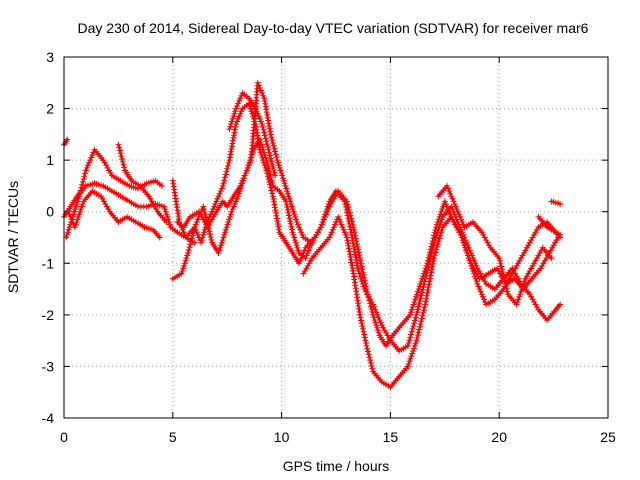 This screenshot has width=640, height=480. Describe the element at coordinates (13, 237) in the screenshot. I see `y-axis-label: SDTVAR / TECUs` at that location.